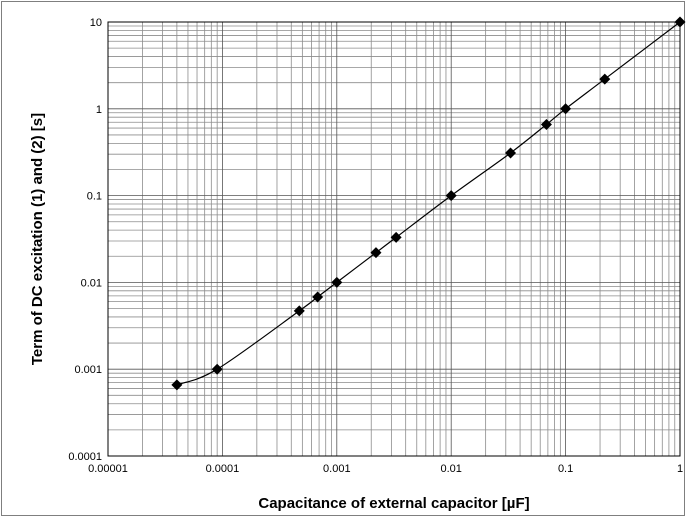  What do you see at coordinates (680, 469) in the screenshot?
I see `x-tick-label: 1` at bounding box center [680, 469].